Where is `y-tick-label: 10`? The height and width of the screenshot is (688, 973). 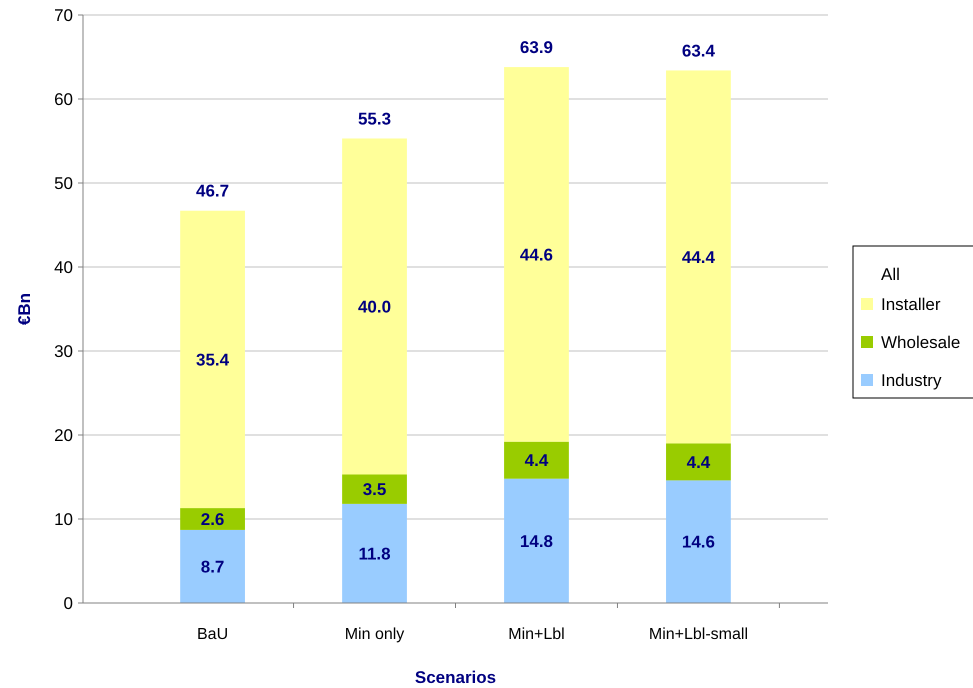
y-tick-label: 10 is located at coordinates (63, 519).